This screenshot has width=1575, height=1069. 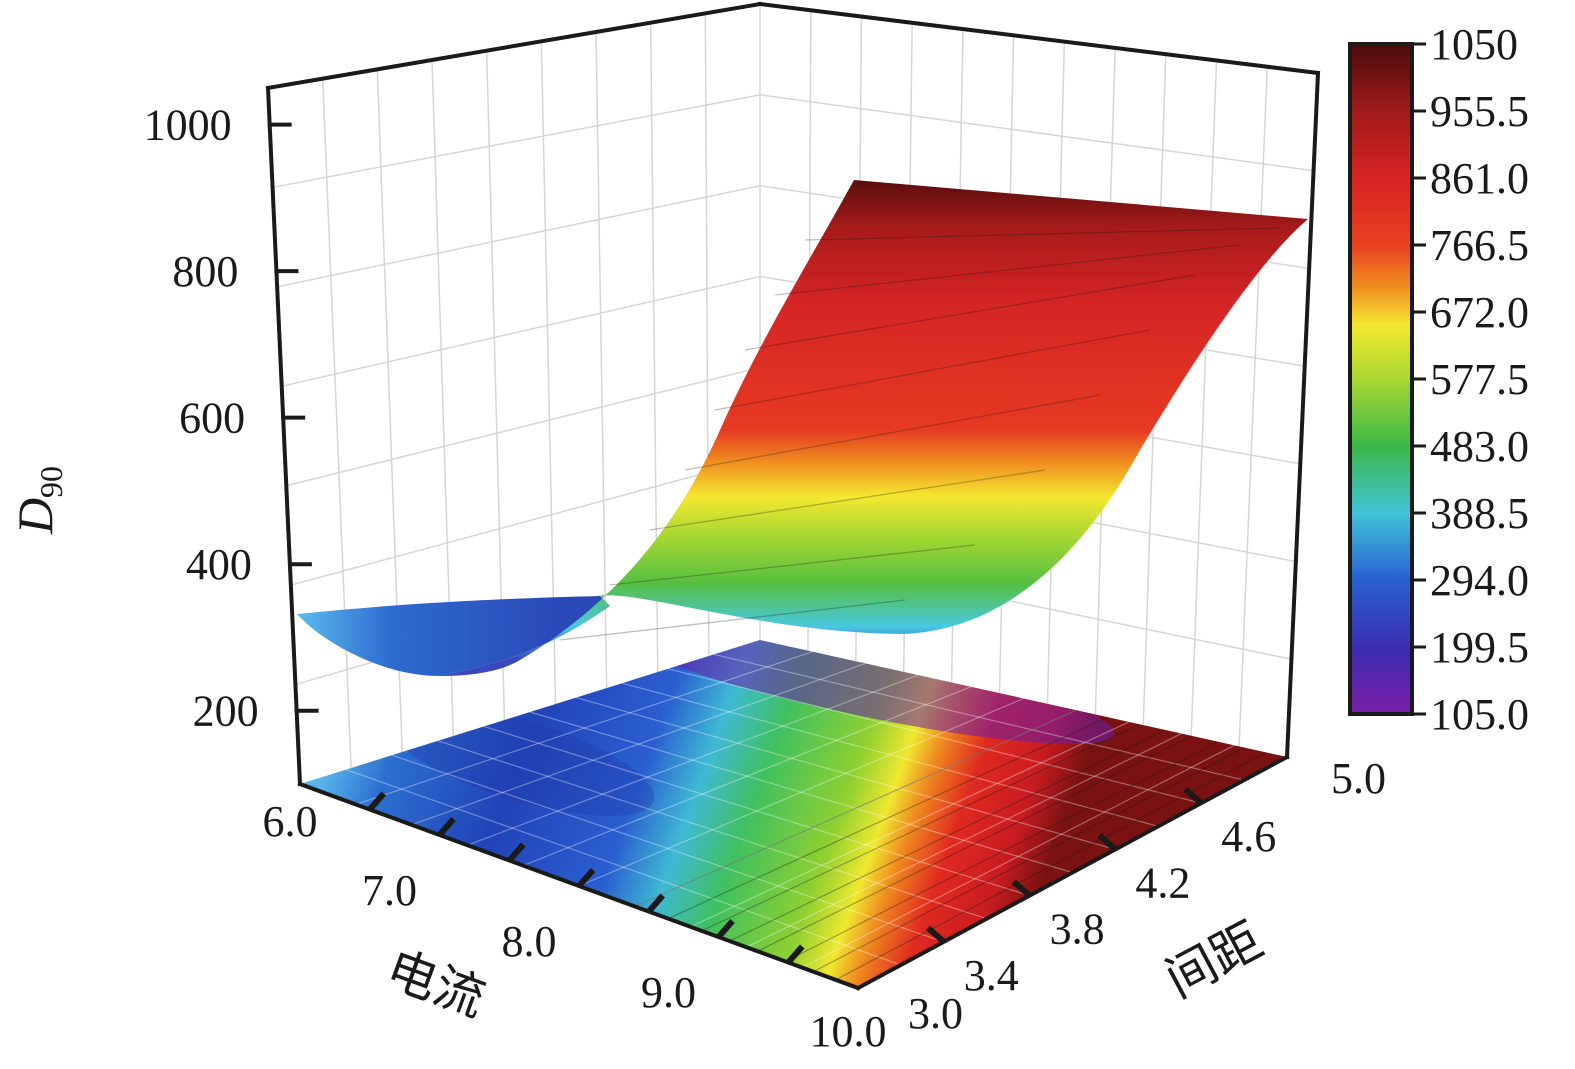 I want to click on y-axis-line, so click(x=1072, y=872).